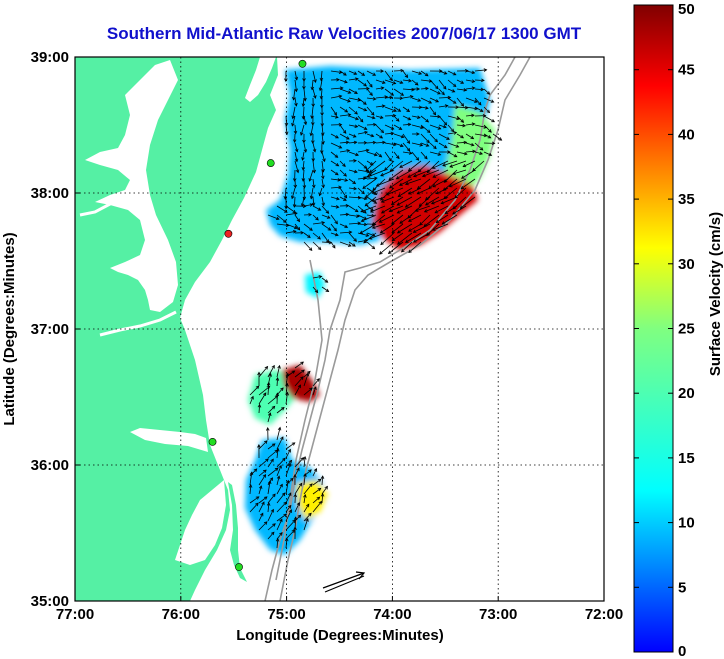 The height and width of the screenshot is (659, 724). Describe the element at coordinates (686, 134) in the screenshot. I see `colorbar-tick-label: 40` at that location.